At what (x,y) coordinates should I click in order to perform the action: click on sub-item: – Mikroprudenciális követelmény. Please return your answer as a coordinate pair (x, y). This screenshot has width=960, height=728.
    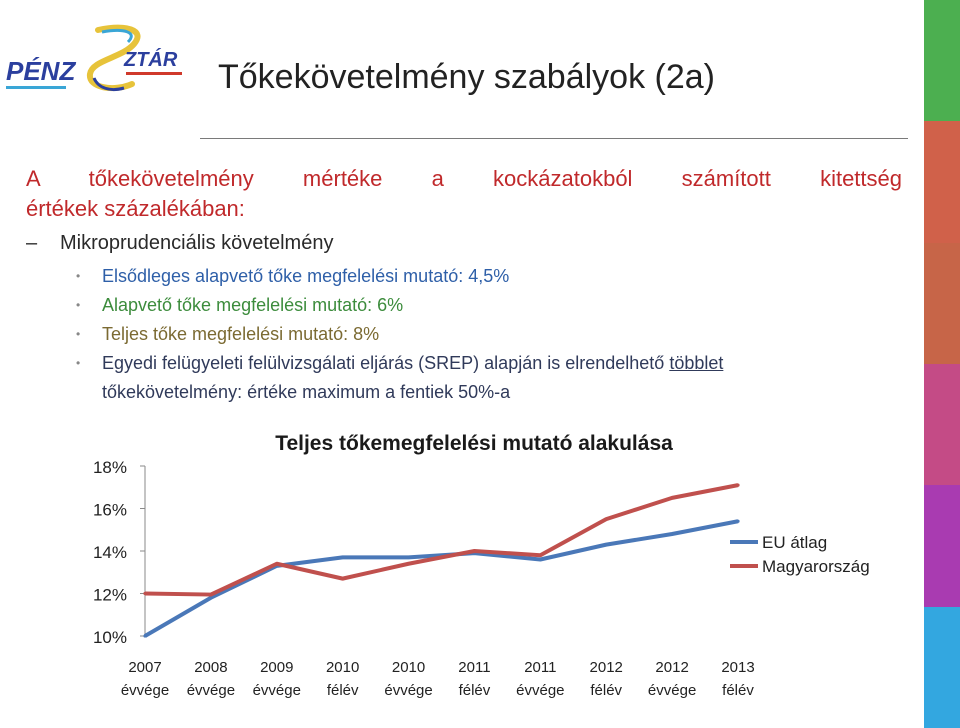
    Looking at the image, I should click on (179, 243).